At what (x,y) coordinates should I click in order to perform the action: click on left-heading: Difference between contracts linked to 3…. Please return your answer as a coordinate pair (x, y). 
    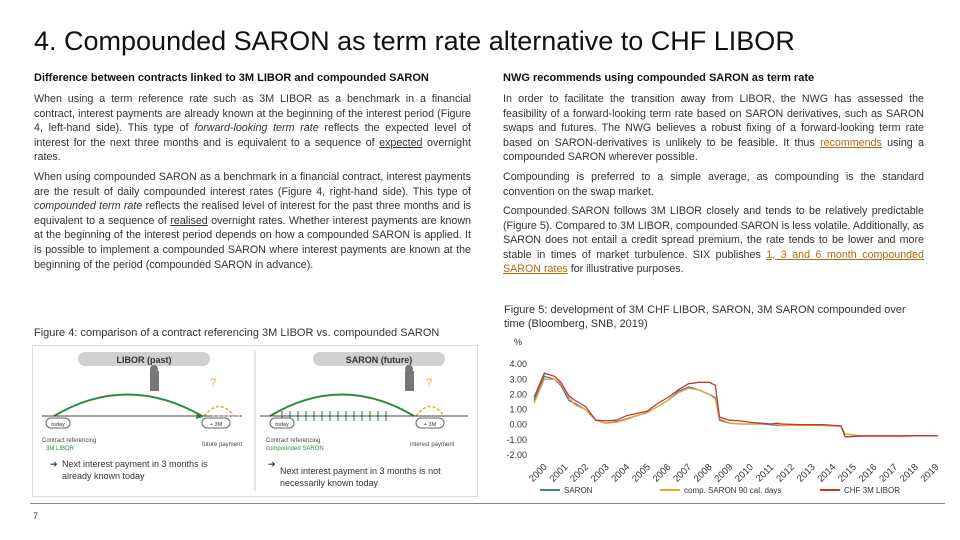
    Looking at the image, I should click on (231, 78).